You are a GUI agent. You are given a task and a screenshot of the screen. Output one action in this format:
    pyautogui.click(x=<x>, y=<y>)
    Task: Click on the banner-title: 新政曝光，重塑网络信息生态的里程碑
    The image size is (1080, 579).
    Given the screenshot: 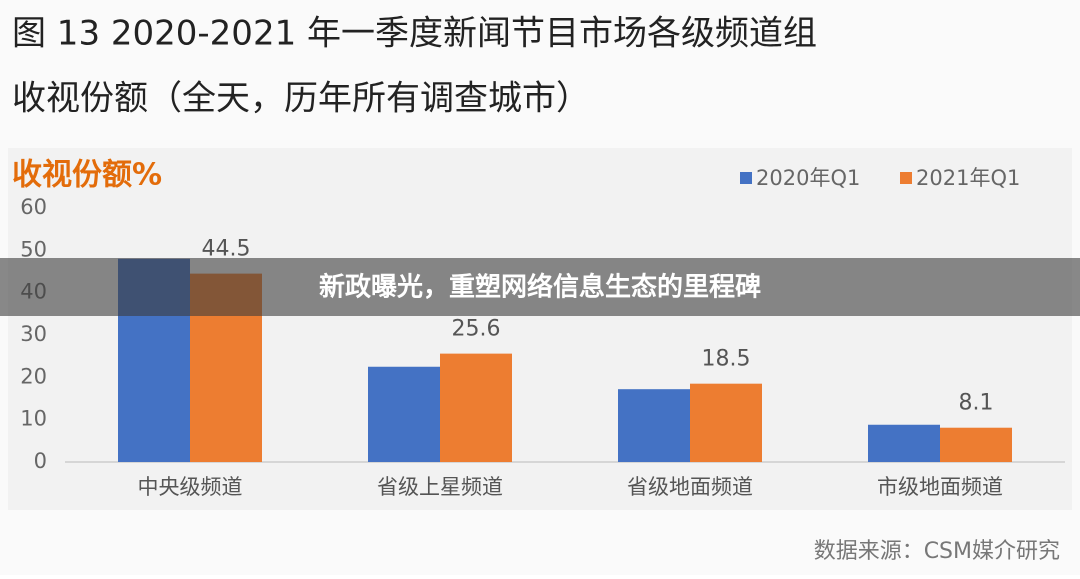 What is the action you would take?
    pyautogui.click(x=540, y=287)
    